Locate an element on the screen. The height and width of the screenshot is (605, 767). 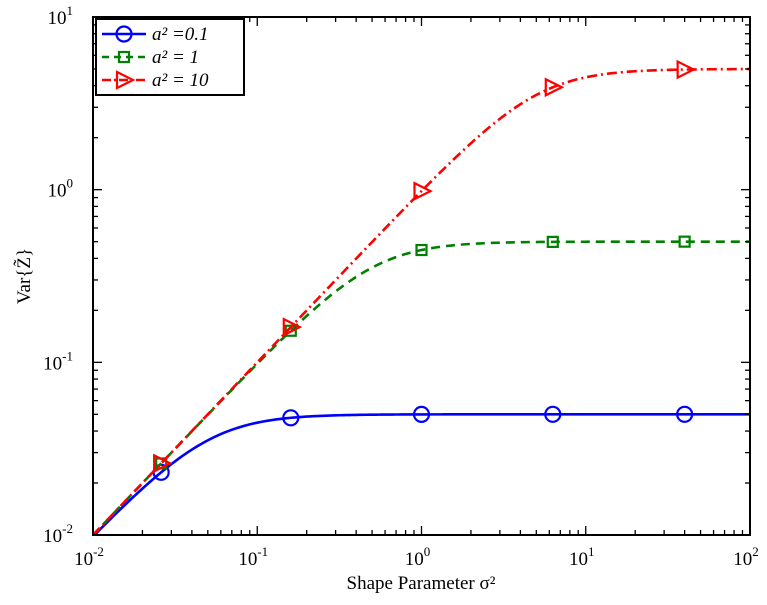
x-tick-label-4: 10¹ is located at coordinates (582, 557).